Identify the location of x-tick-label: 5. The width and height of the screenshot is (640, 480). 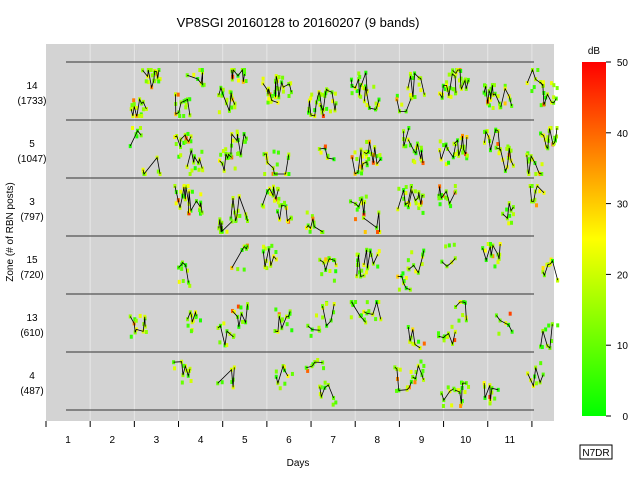
(245, 440).